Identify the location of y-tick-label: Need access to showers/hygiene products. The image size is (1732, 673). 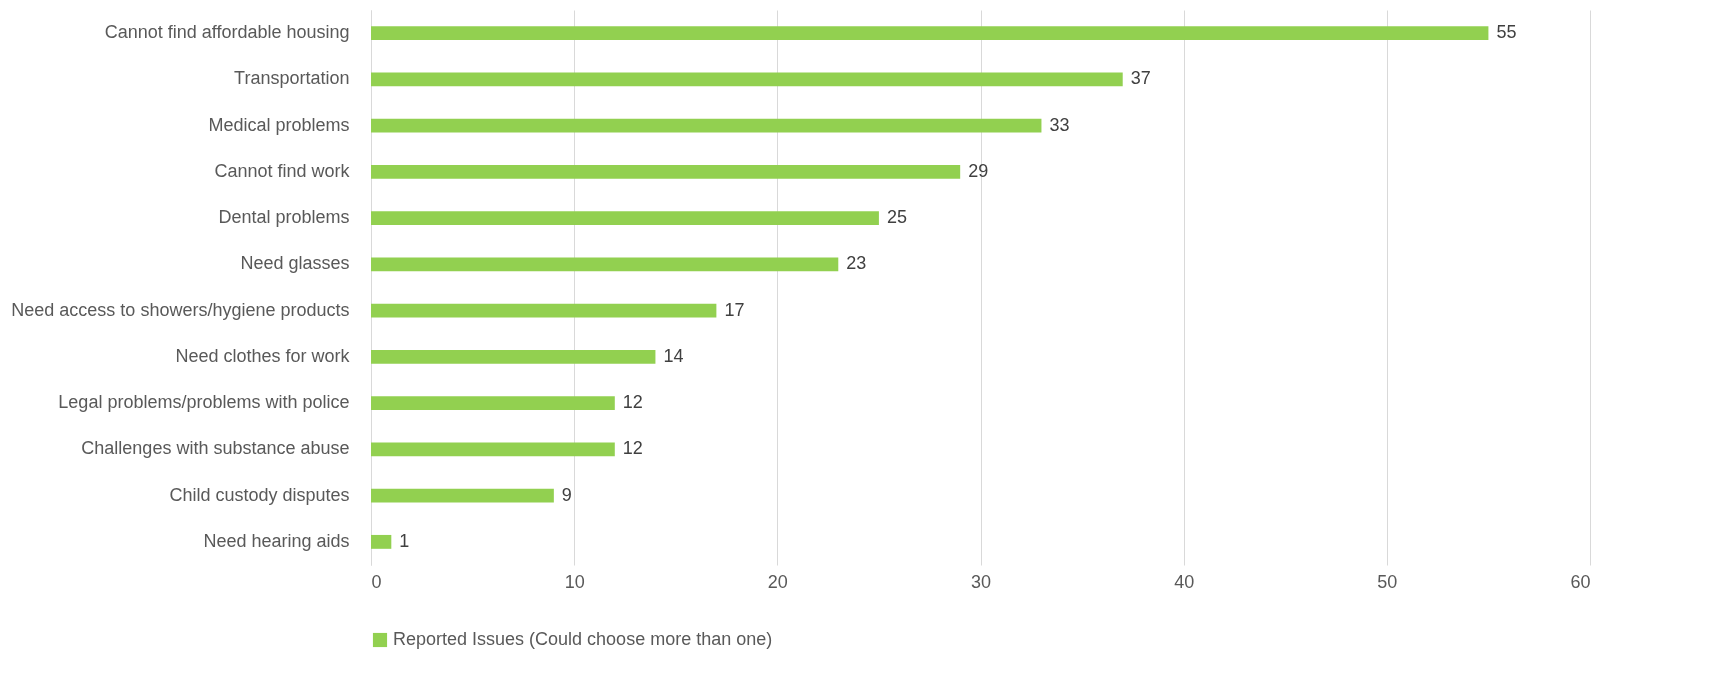
(180, 309).